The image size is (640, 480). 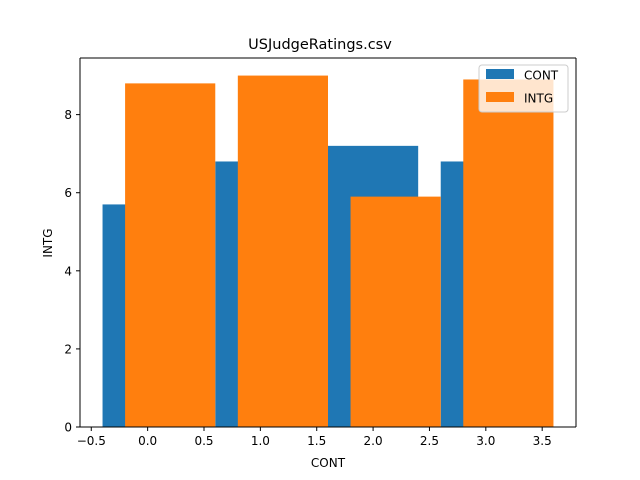 What do you see at coordinates (373, 441) in the screenshot?
I see `x-tick-label: 2.0` at bounding box center [373, 441].